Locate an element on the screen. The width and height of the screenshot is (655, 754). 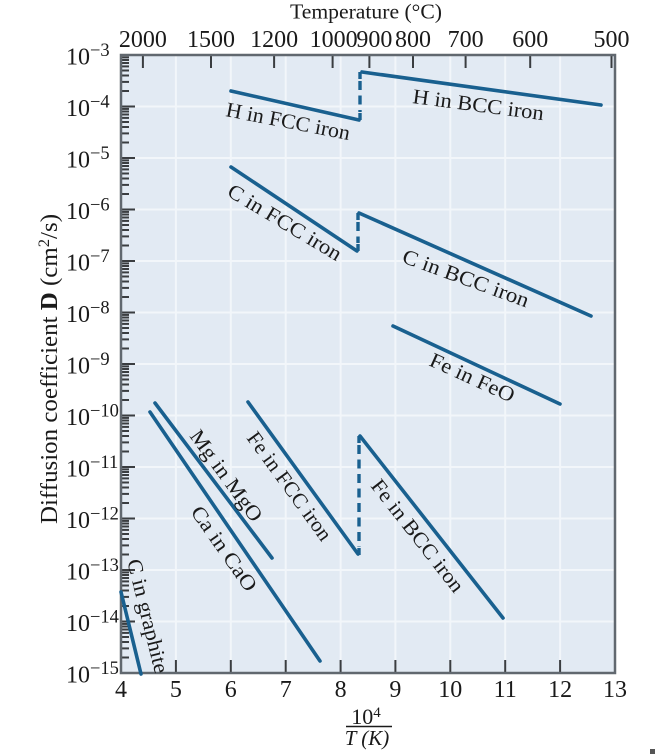
svg-text: 10⁻⁵ is located at coordinates (88, 159).